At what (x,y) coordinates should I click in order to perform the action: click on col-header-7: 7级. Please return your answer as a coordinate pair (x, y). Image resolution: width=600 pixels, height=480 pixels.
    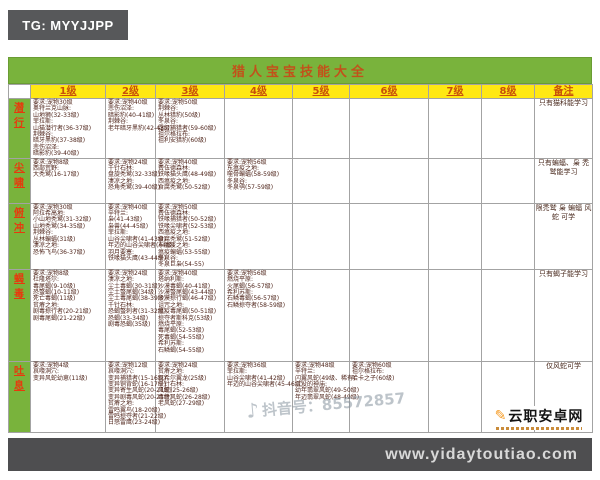
    Looking at the image, I should click on (455, 91).